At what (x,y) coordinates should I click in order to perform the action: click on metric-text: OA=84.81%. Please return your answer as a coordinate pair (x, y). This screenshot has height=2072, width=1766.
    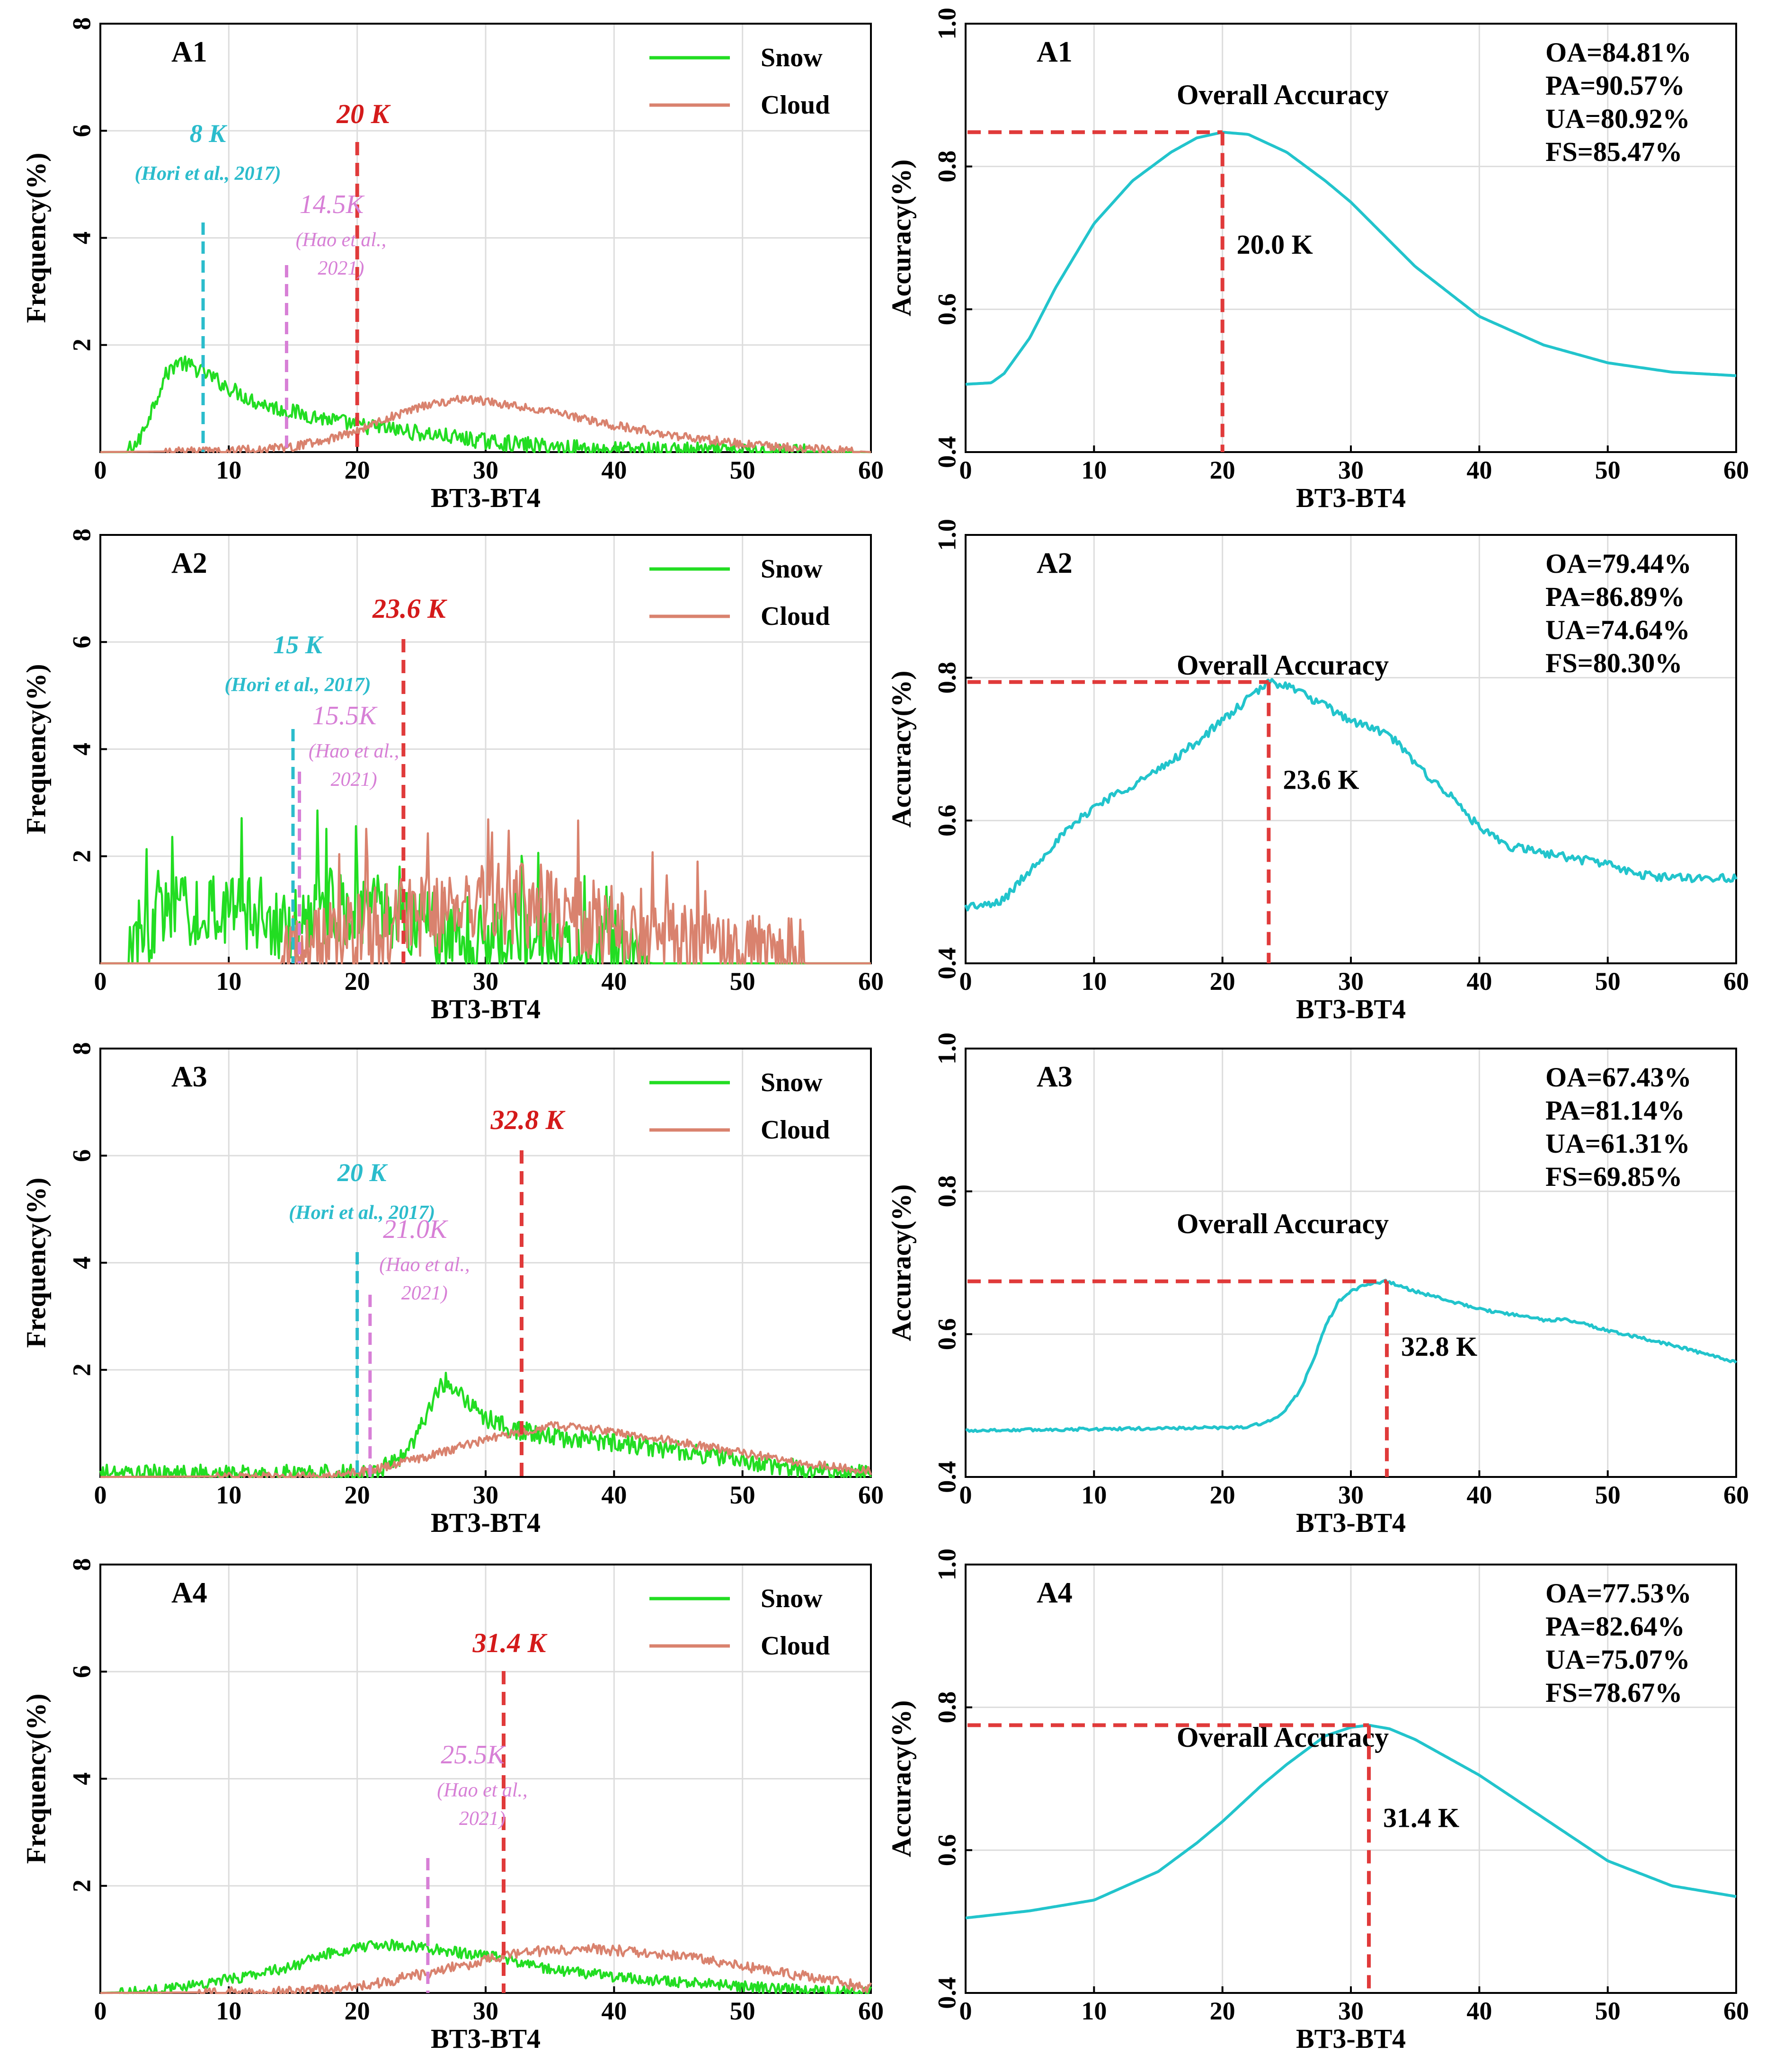
    Looking at the image, I should click on (1618, 53).